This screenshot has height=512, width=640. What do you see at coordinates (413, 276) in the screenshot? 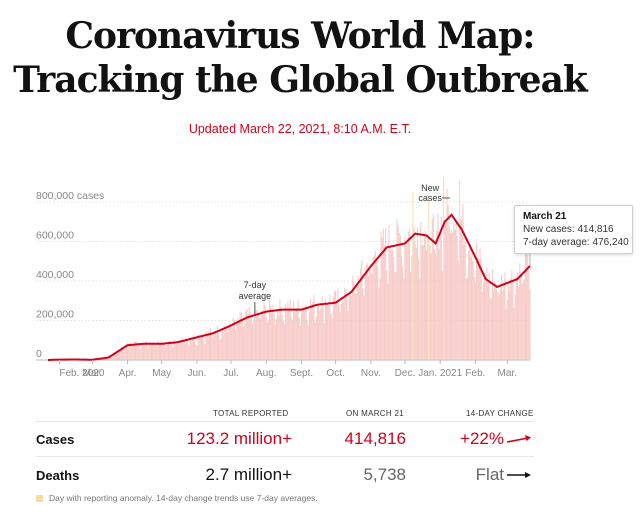
I see `anomaly-bar` at bounding box center [413, 276].